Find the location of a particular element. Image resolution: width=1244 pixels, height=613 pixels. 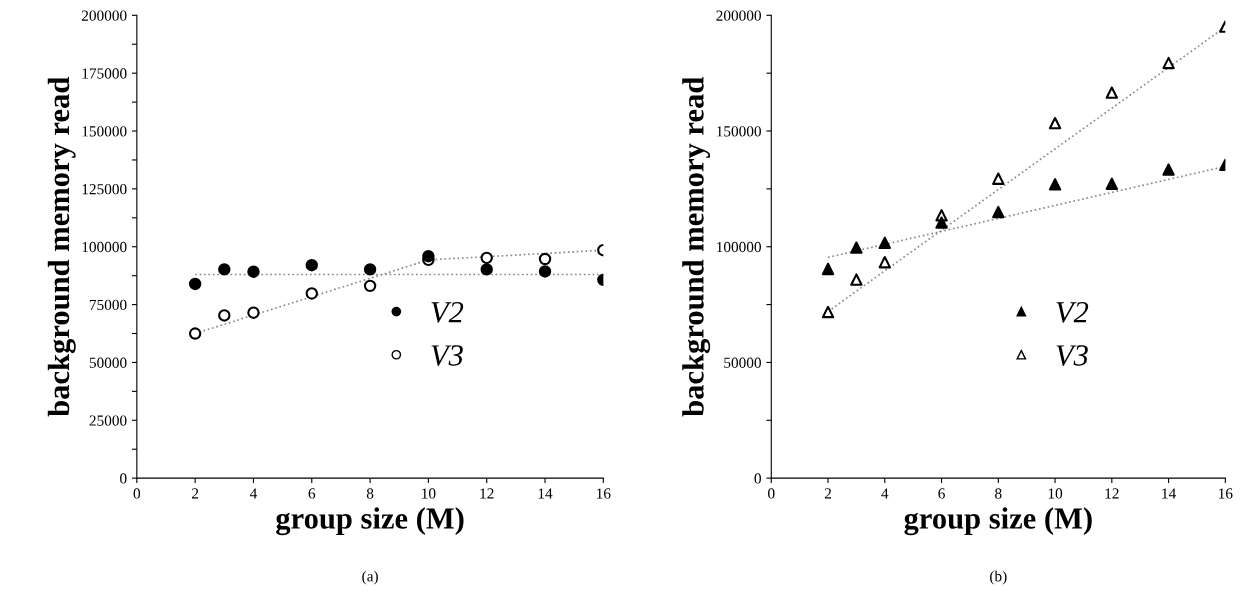

text: (b) is located at coordinates (998, 577).